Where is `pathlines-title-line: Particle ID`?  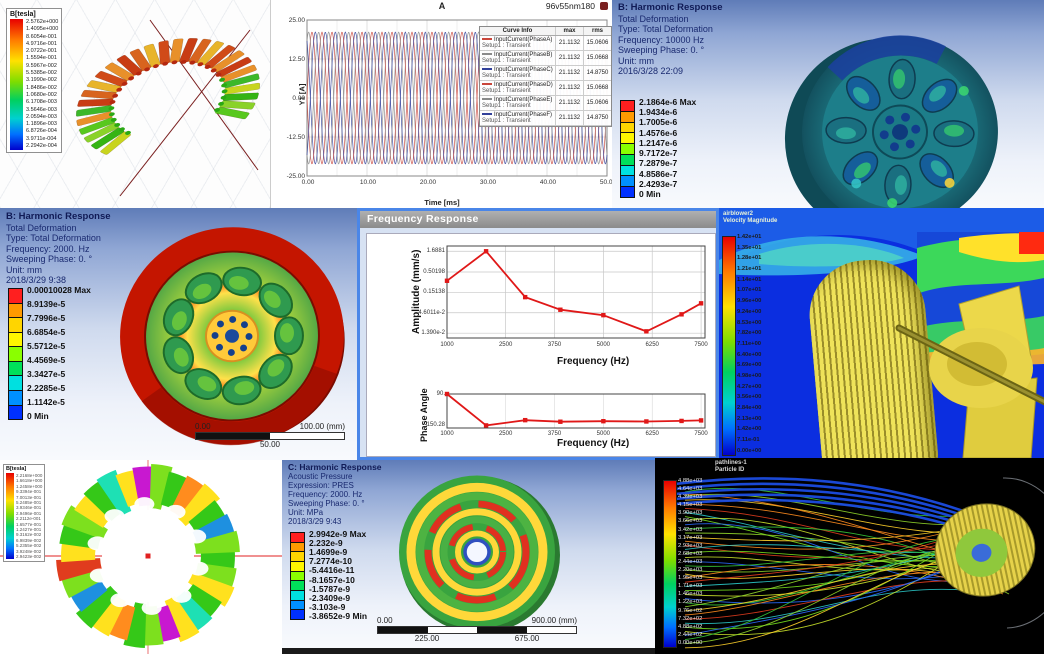 pathlines-title-line: Particle ID is located at coordinates (730, 470).